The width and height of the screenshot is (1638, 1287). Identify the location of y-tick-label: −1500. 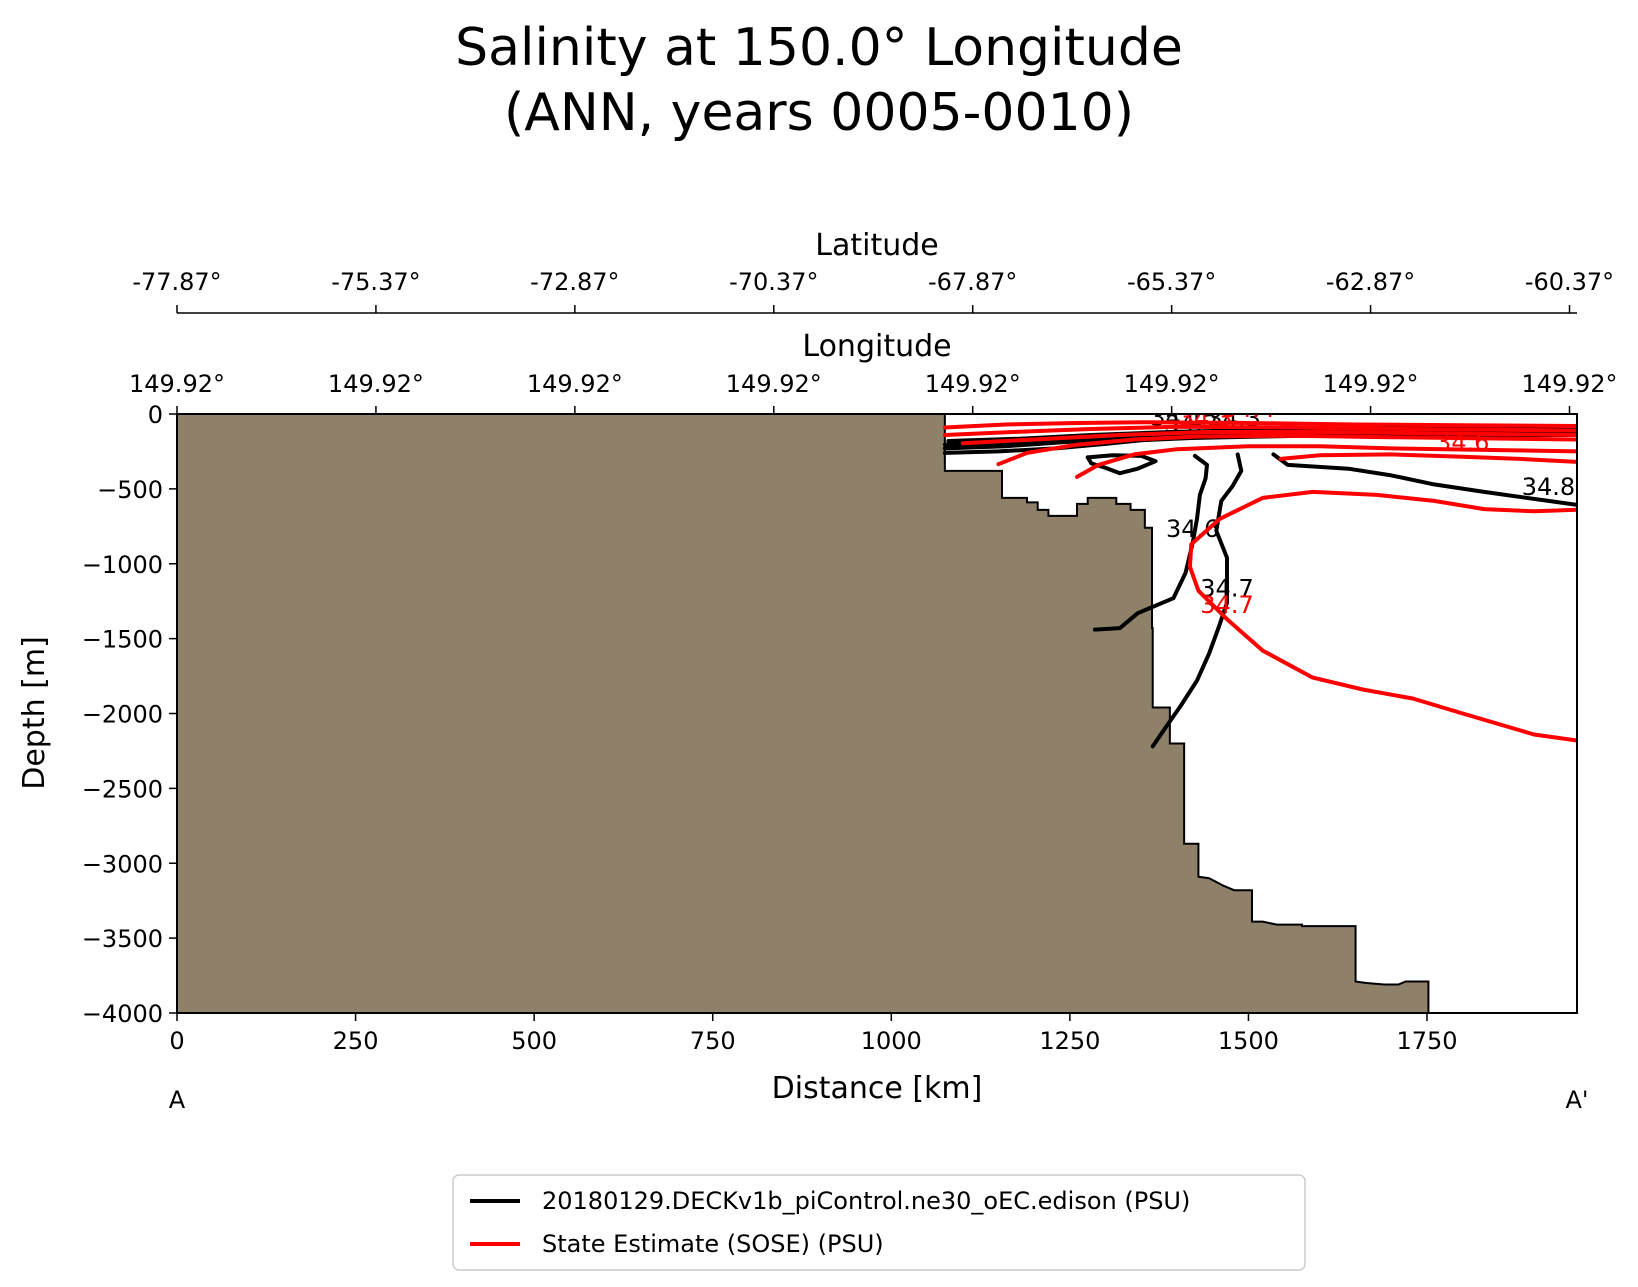
(122, 640).